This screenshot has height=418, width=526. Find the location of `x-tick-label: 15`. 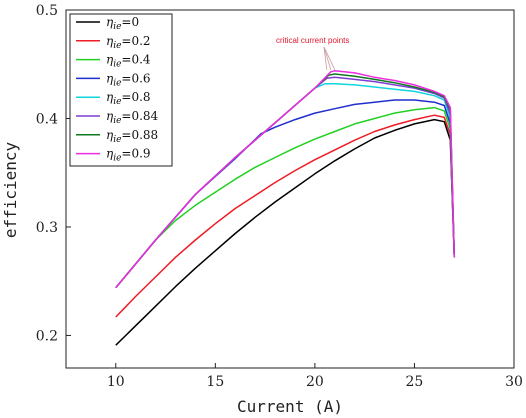

x-tick-label: 15 is located at coordinates (215, 382).